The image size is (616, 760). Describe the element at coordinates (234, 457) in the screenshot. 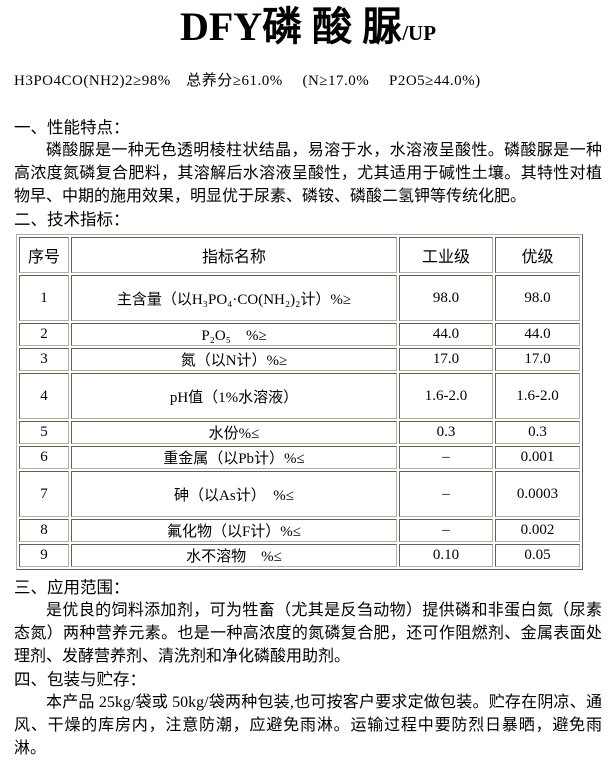

I see `row-name: 重金属（以Pb计）%≤` at that location.